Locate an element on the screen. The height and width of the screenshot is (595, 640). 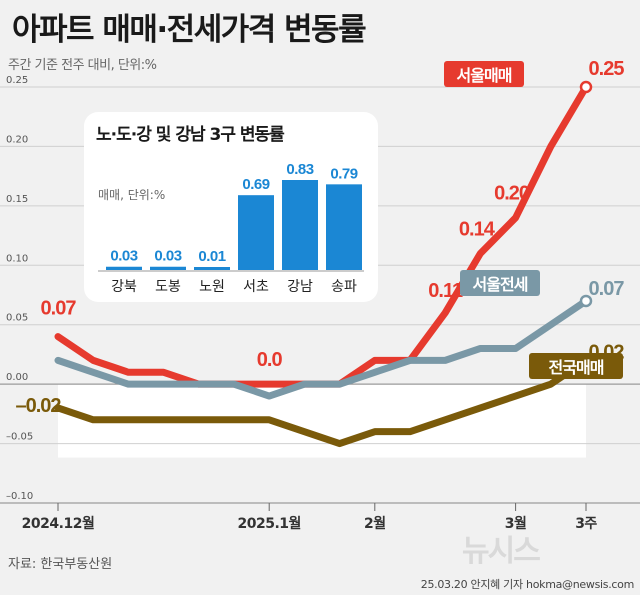
data-label: 0.20 is located at coordinates (512, 194).